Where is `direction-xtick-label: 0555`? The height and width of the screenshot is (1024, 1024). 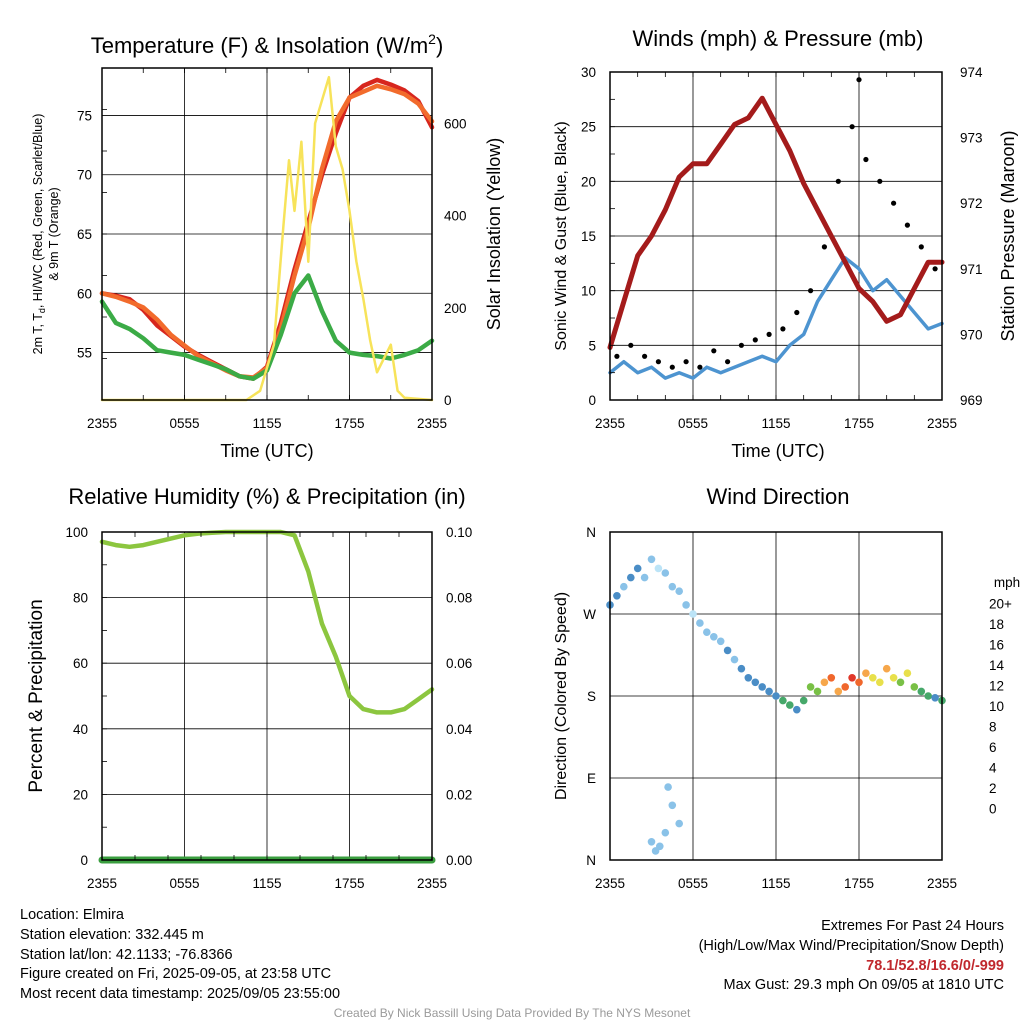 direction-xtick-label: 0555 is located at coordinates (693, 883).